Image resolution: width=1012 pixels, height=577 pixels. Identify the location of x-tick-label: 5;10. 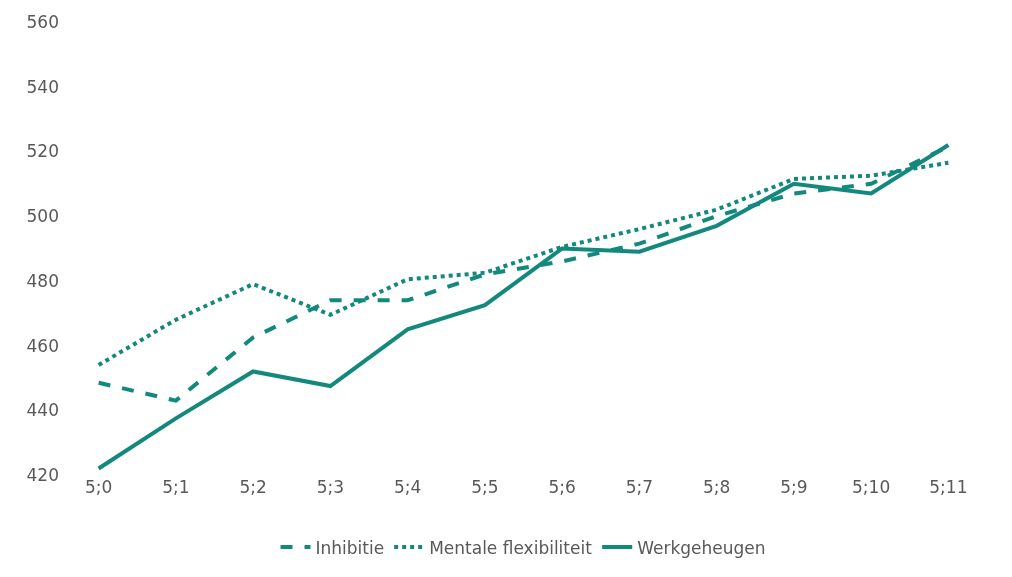
(871, 487).